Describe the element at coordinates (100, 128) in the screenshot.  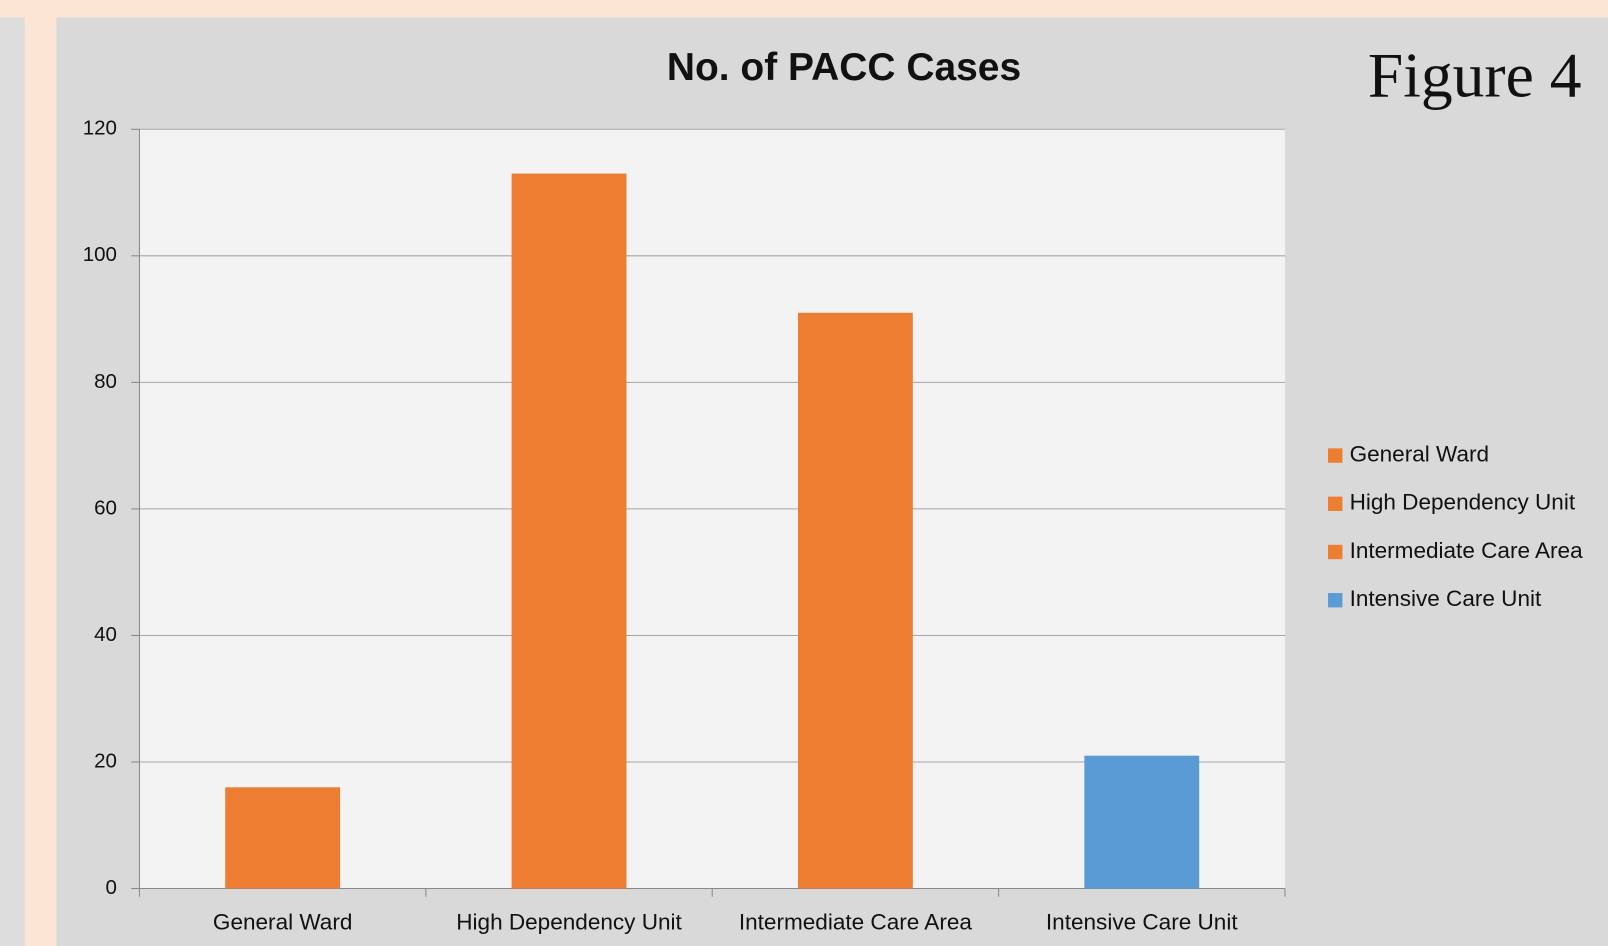
I see `y-tick-label: 120` at that location.